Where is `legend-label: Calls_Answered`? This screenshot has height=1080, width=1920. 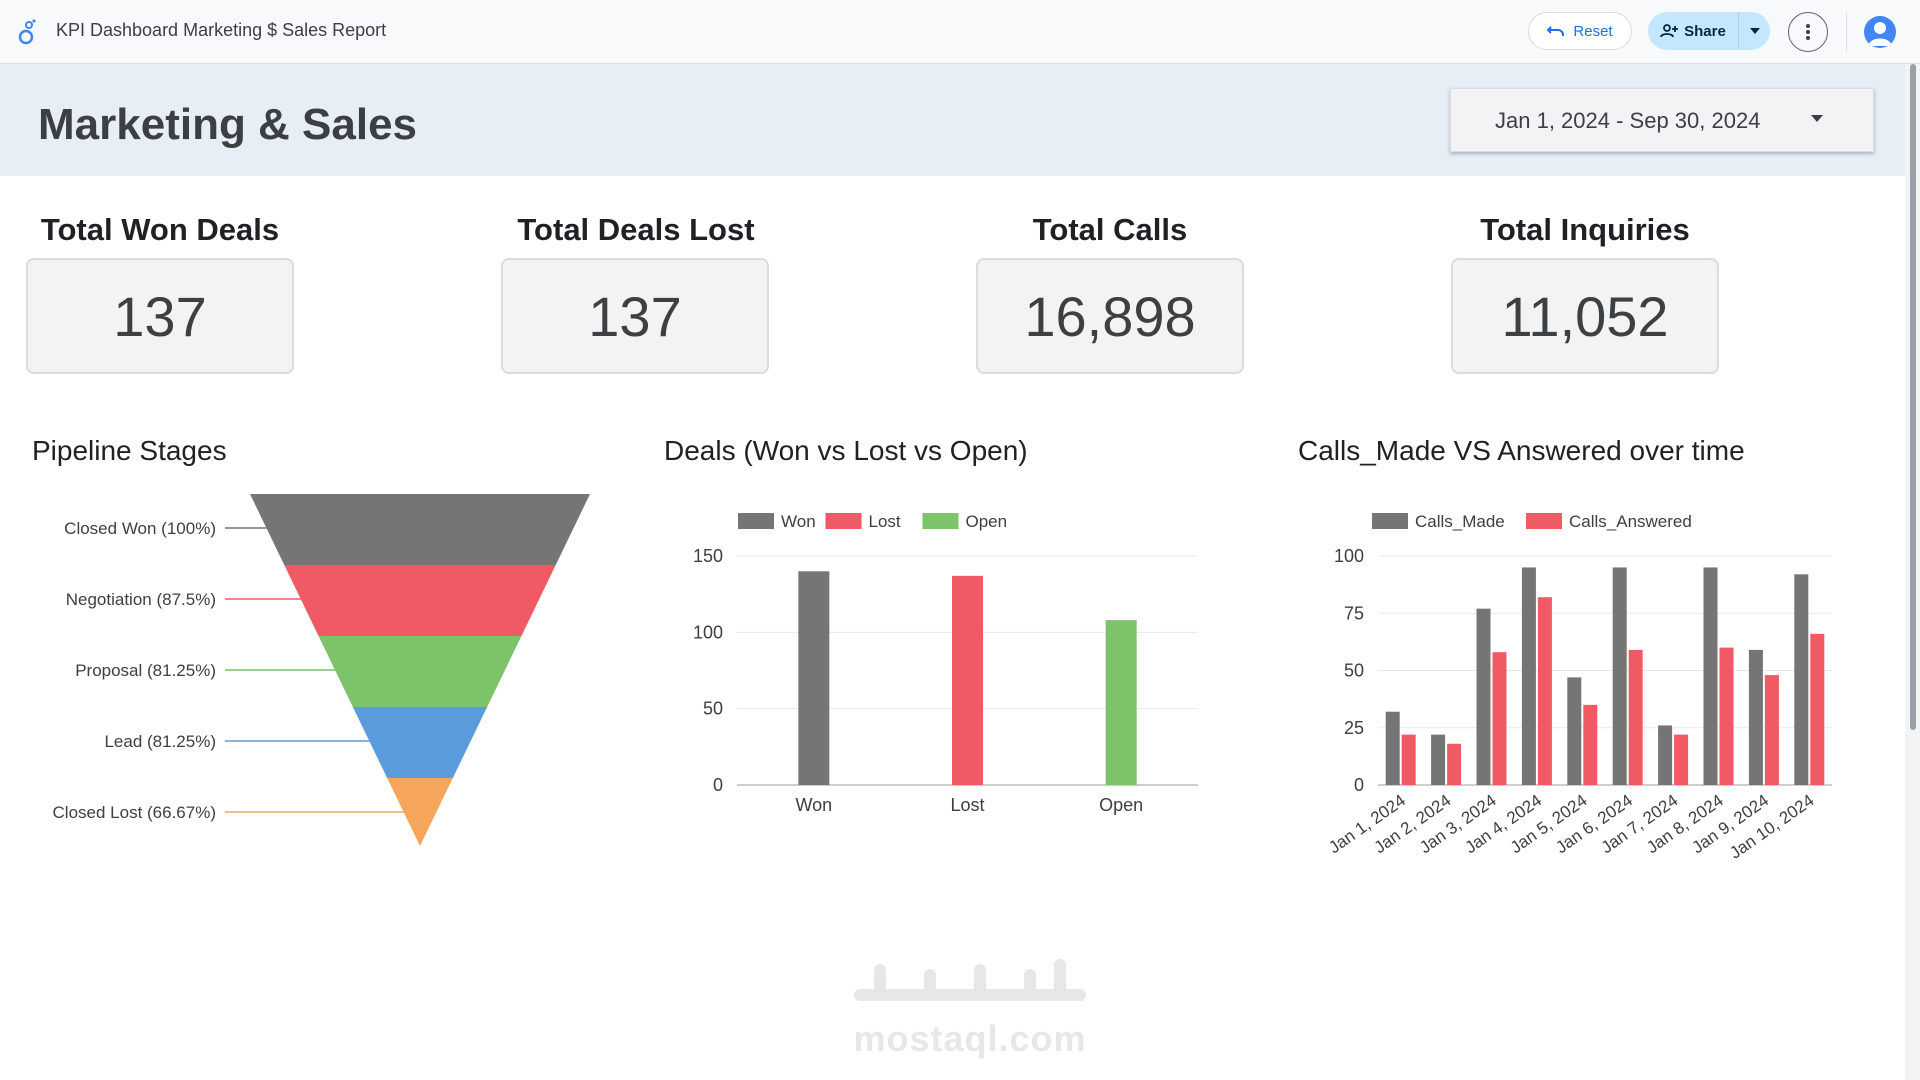
legend-label: Calls_Answered is located at coordinates (1630, 521).